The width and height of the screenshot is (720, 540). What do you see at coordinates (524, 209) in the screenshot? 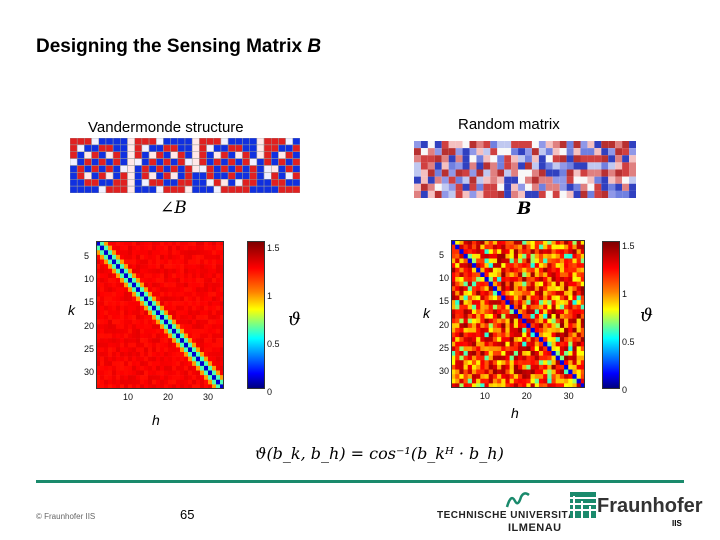
I see `b-label: B` at bounding box center [524, 209].